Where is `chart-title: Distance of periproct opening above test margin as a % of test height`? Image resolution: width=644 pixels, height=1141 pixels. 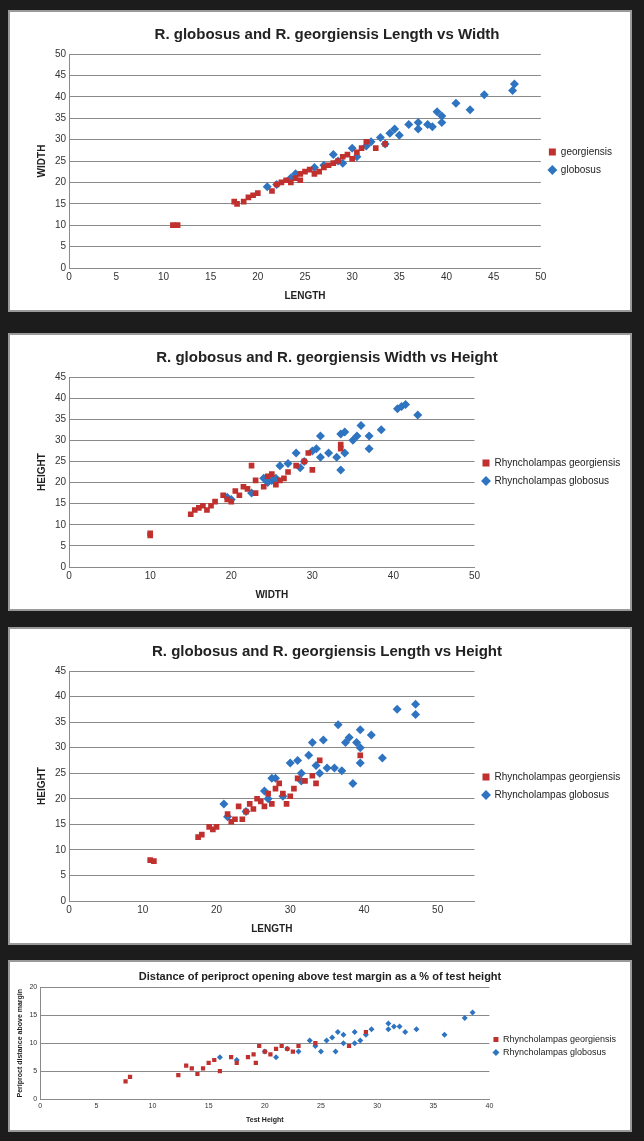 chart-title: Distance of periproct opening above test margin as a % of test height is located at coordinates (320, 975).